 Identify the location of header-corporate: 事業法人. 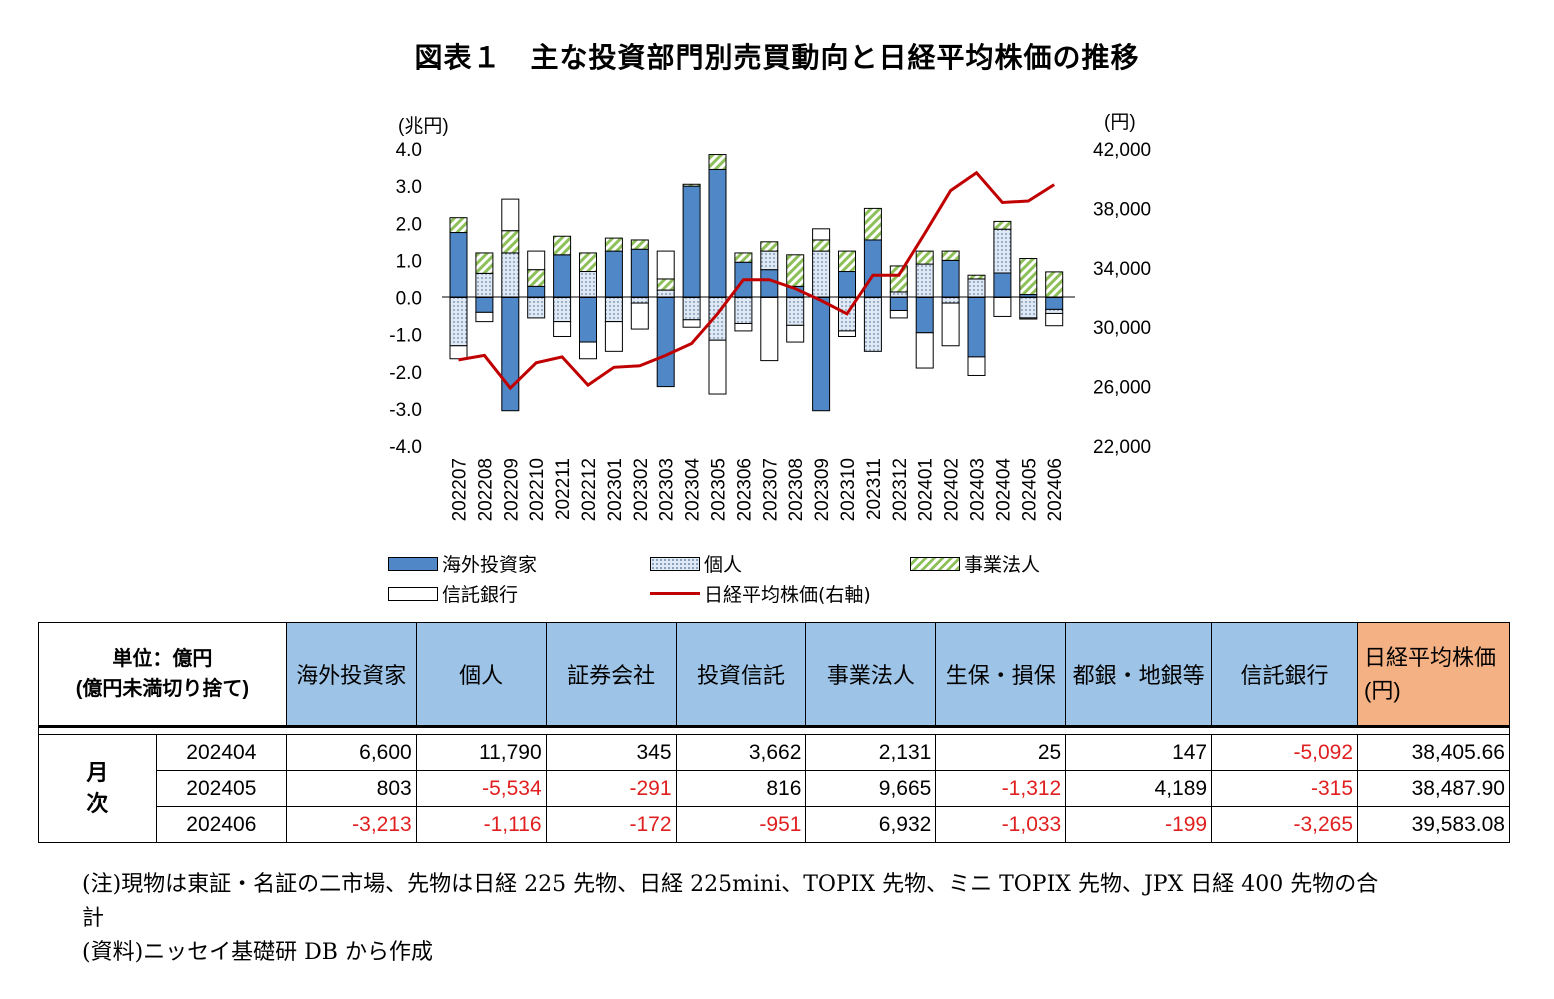
(871, 674).